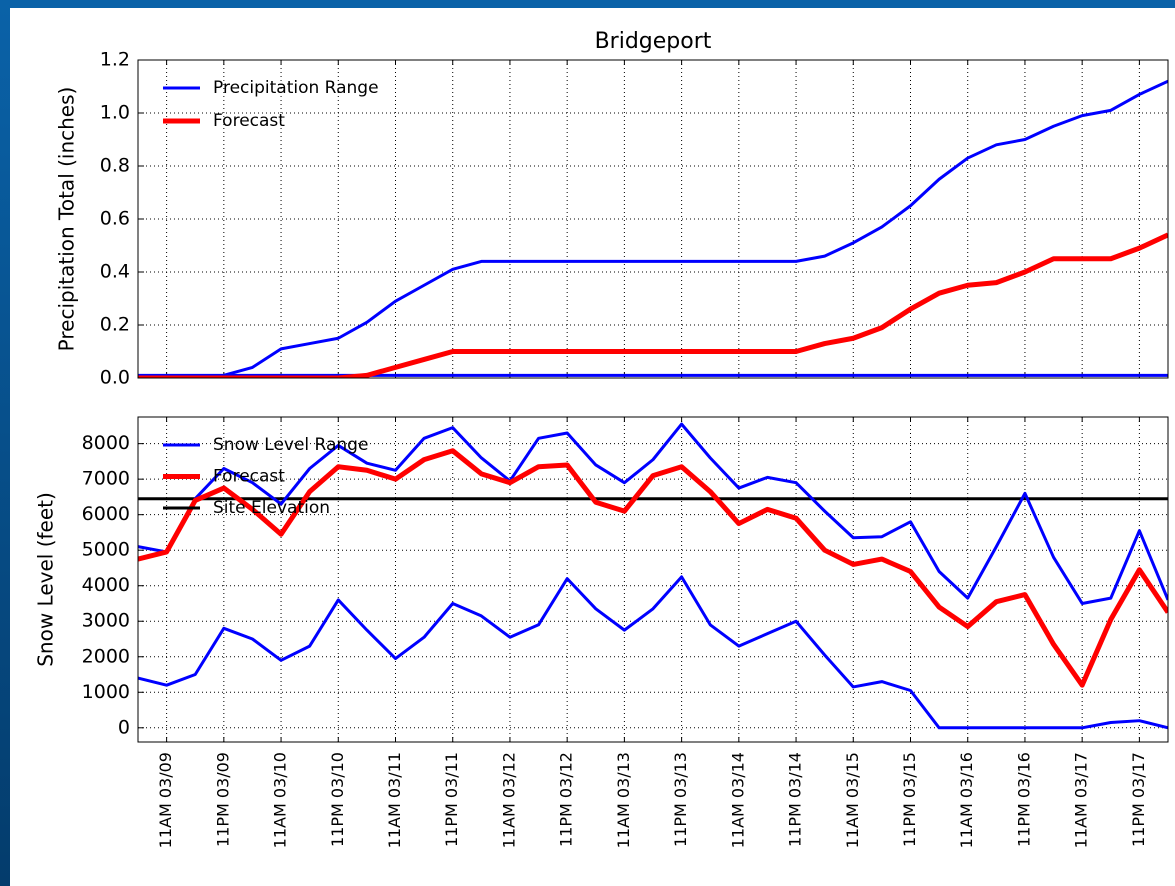 This screenshot has width=1175, height=886. What do you see at coordinates (106, 479) in the screenshot?
I see `y-tick-label: 7000` at bounding box center [106, 479].